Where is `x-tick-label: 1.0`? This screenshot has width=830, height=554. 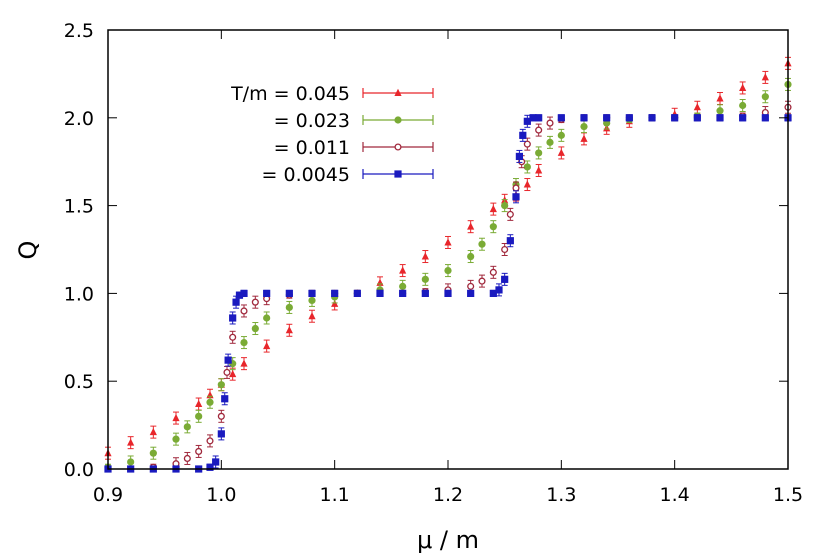
x-tick-label: 1.0 is located at coordinates (221, 495).